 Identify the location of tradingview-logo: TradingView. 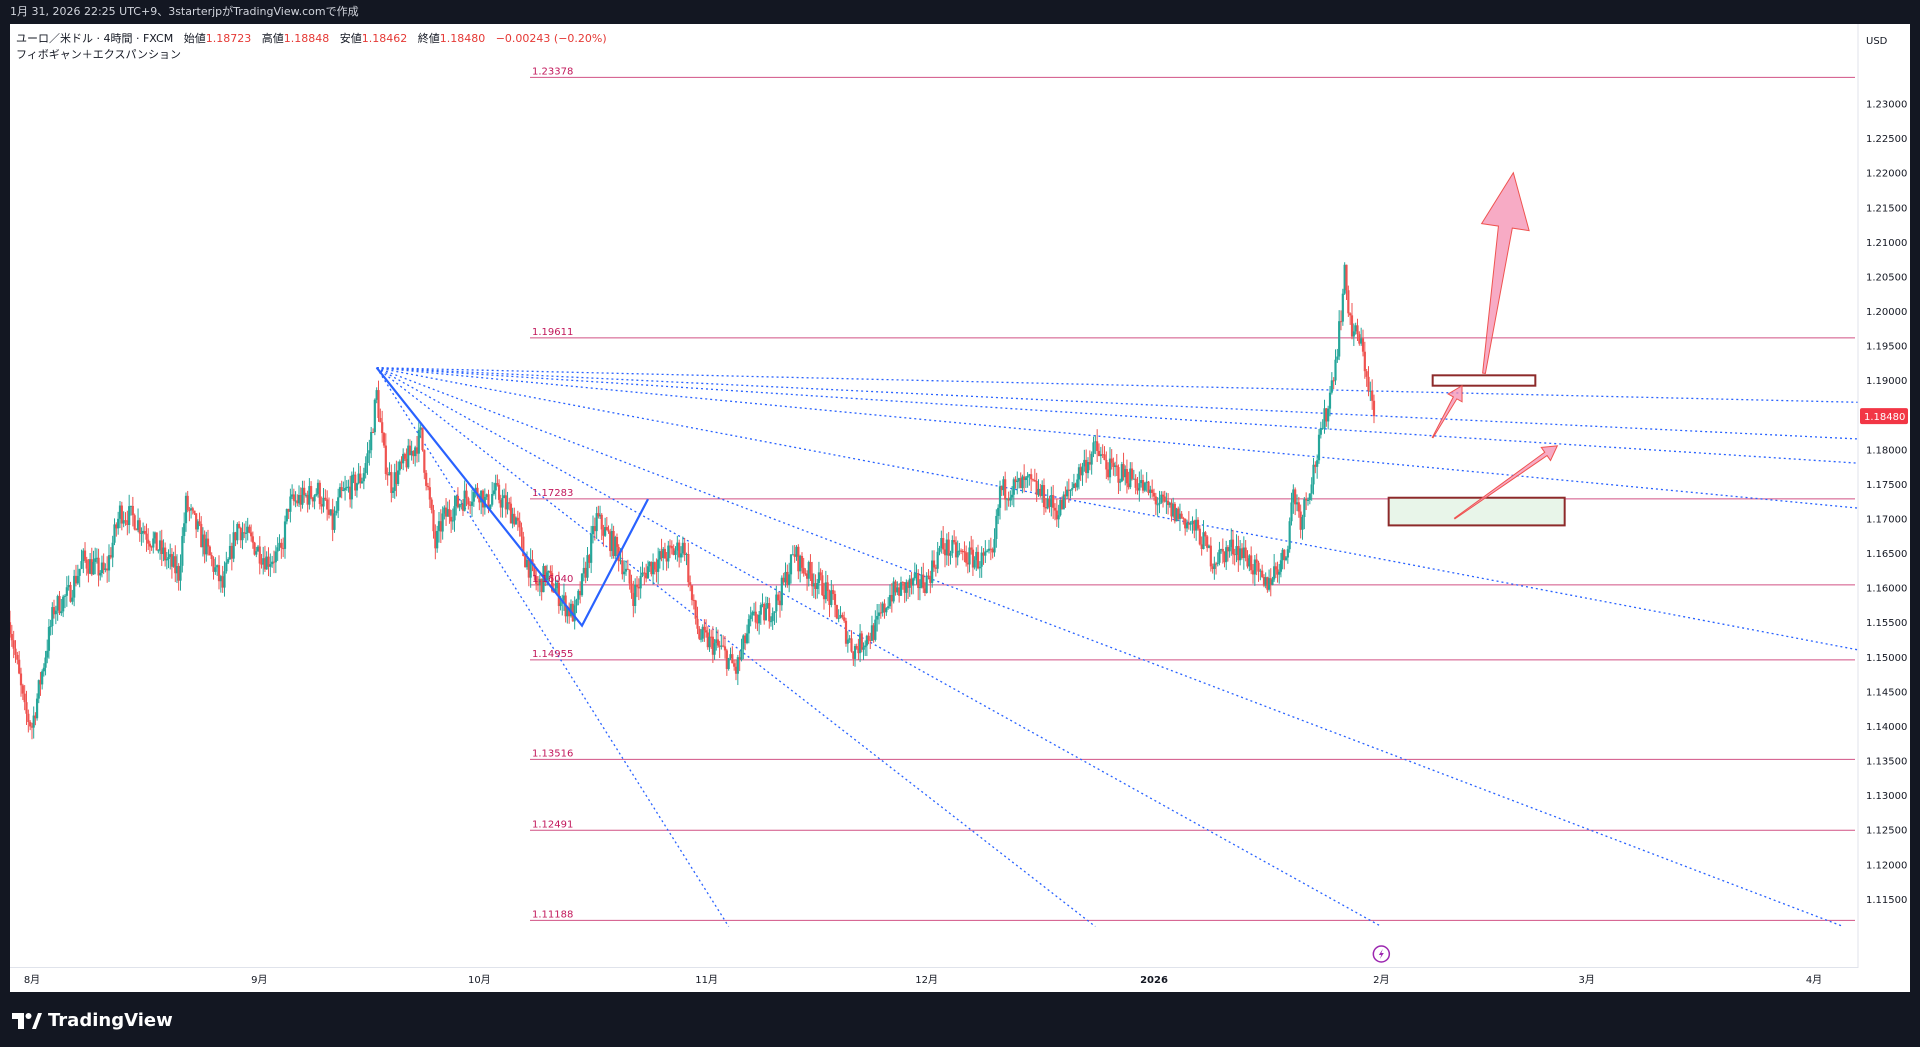
(92, 1020).